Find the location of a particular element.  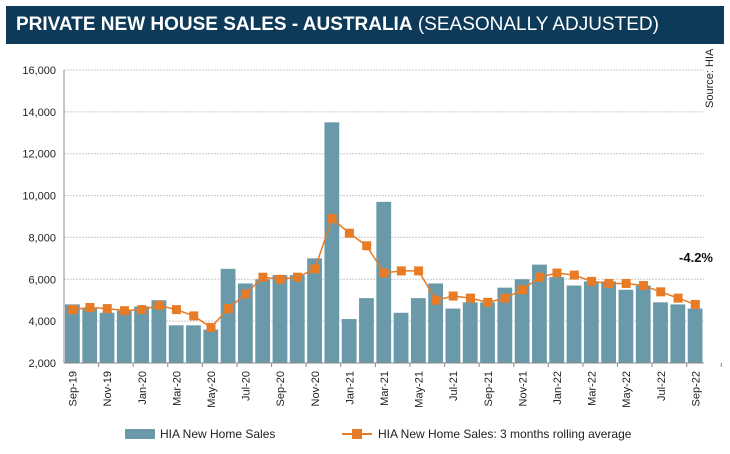

x-tick-label: Nov-21 is located at coordinates (523, 388).